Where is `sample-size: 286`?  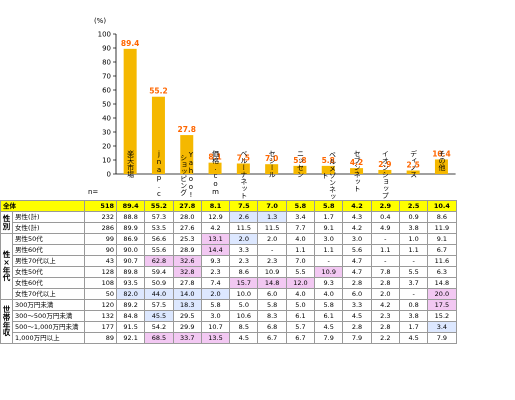
sample-size: 286 is located at coordinates (100, 228).